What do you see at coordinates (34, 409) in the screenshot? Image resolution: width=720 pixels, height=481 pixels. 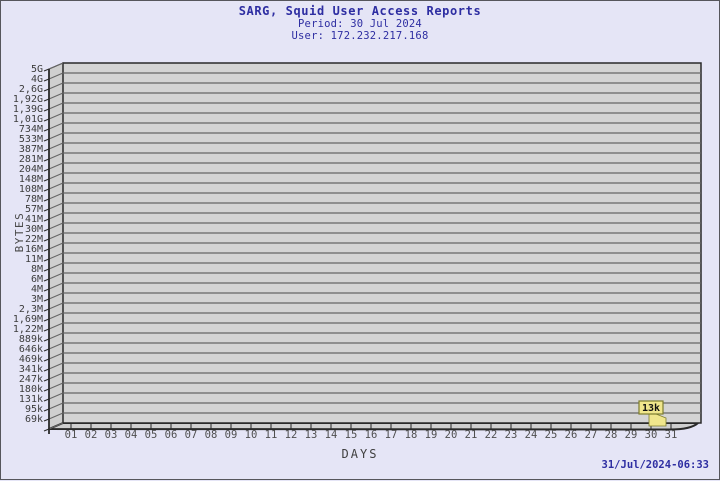 I see `svg-text: 95k` at bounding box center [34, 409].